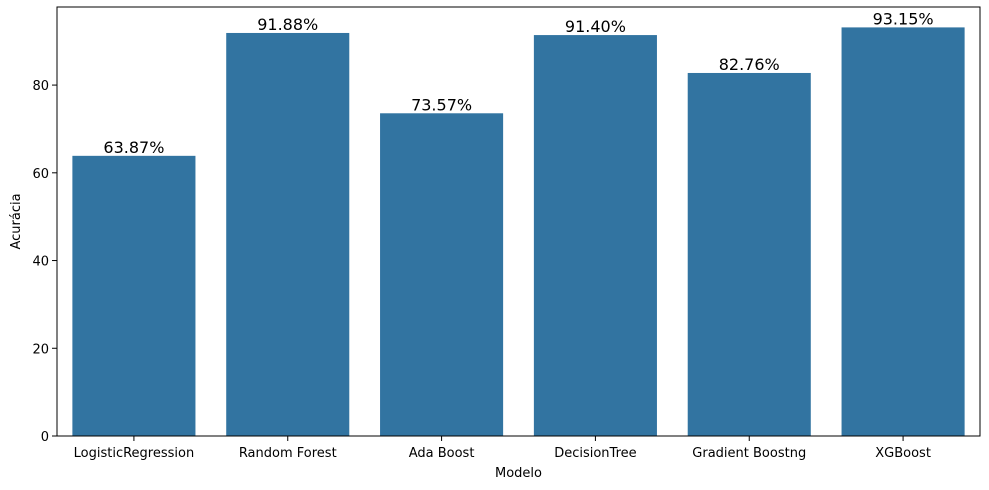 This screenshot has height=490, width=989. What do you see at coordinates (903, 453) in the screenshot?
I see `x-tick-label-5: XGBoost` at bounding box center [903, 453].